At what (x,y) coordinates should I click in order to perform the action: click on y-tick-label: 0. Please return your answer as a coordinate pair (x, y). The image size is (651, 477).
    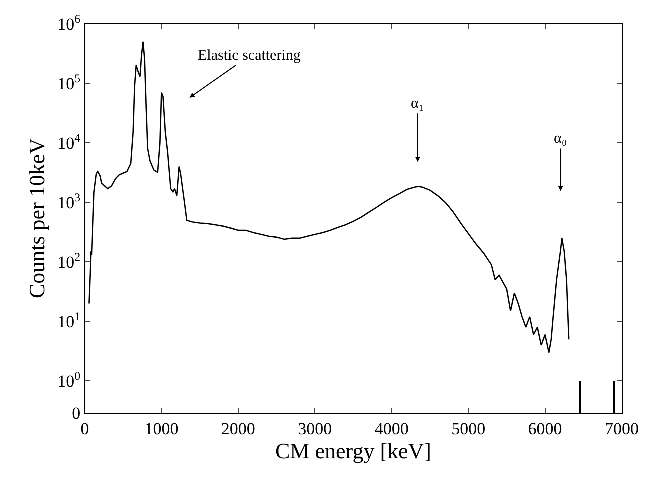
    Looking at the image, I should click on (76, 413).